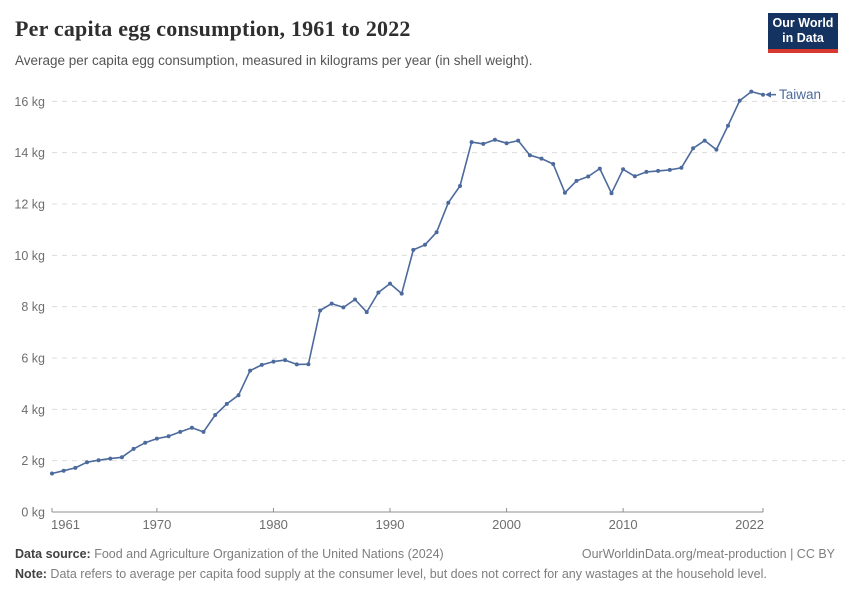 This screenshot has height=600, width=850. What do you see at coordinates (749, 524) in the screenshot?
I see `x-axis-tick-label: 2022` at bounding box center [749, 524].